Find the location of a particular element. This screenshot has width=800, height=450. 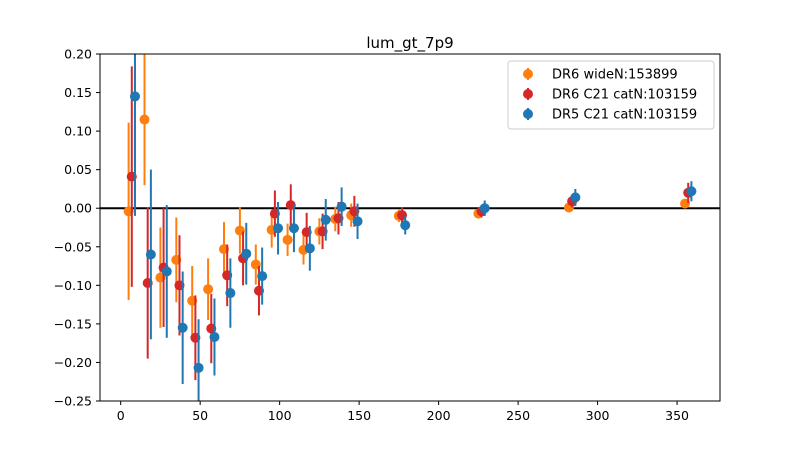

x-tick-label: 200 is located at coordinates (439, 415).